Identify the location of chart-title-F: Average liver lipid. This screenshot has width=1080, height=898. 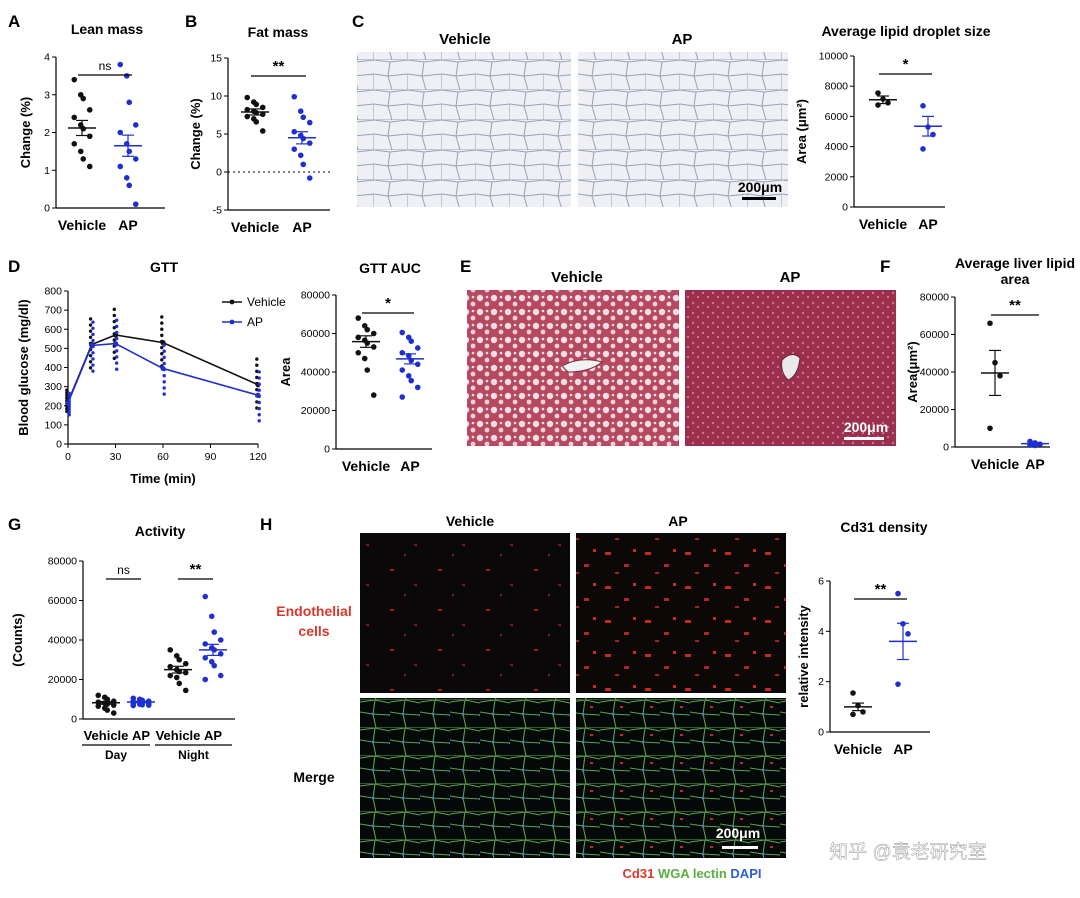
(1015, 263).